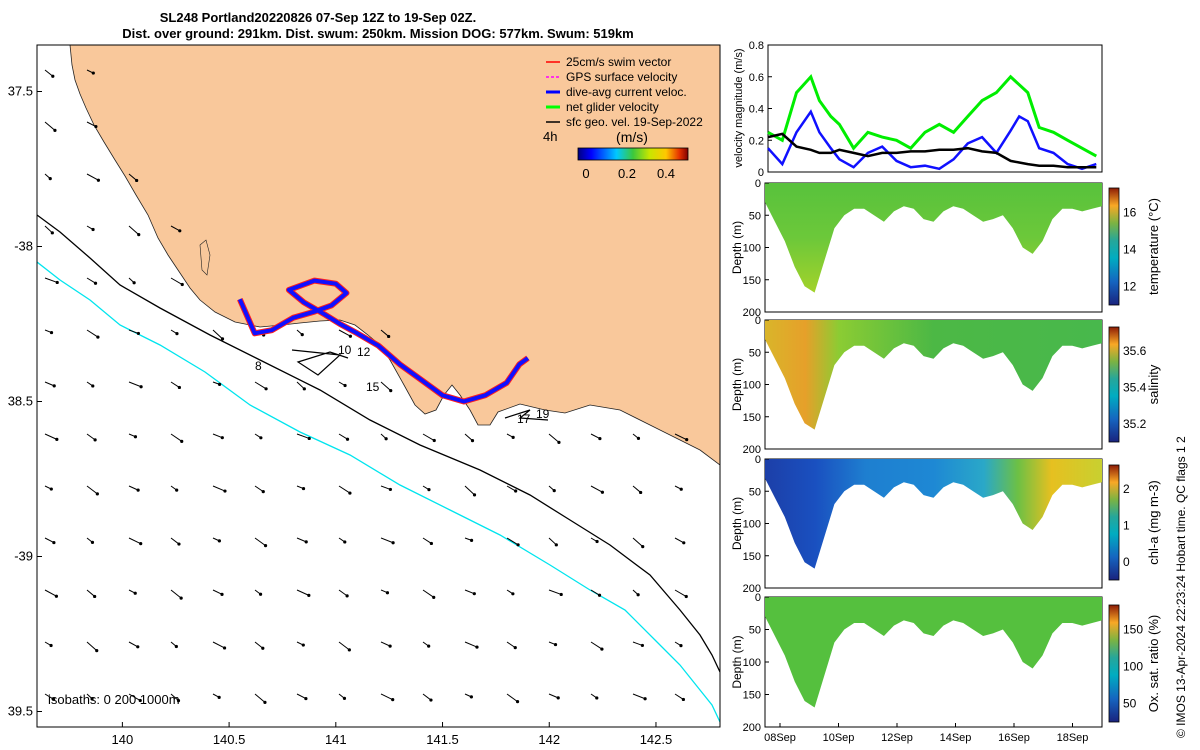 The height and width of the screenshot is (750, 1200). I want to click on colorbar-tick-label: 0, so click(1126, 562).